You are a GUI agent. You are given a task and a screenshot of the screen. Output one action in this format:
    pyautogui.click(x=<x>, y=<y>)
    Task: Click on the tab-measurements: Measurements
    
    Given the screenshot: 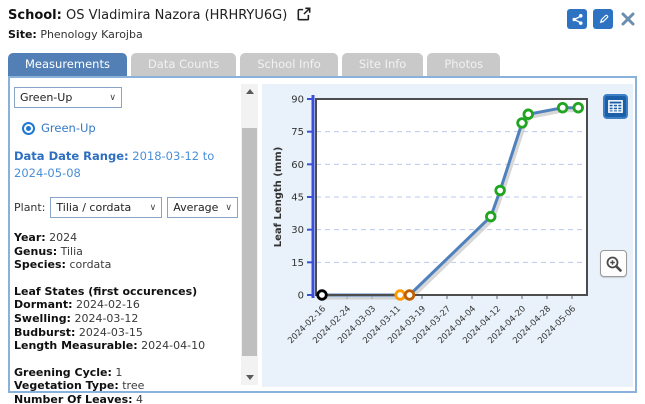 What is the action you would take?
    pyautogui.click(x=67, y=64)
    